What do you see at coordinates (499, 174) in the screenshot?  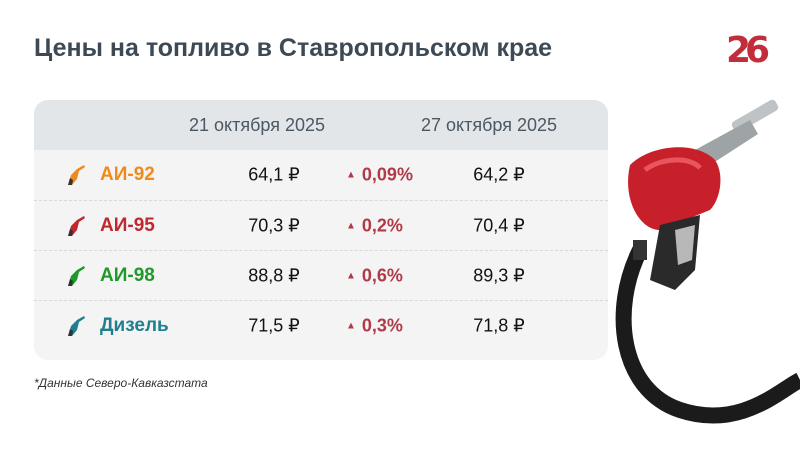 I see `price-after: 64,2 ₽` at bounding box center [499, 174].